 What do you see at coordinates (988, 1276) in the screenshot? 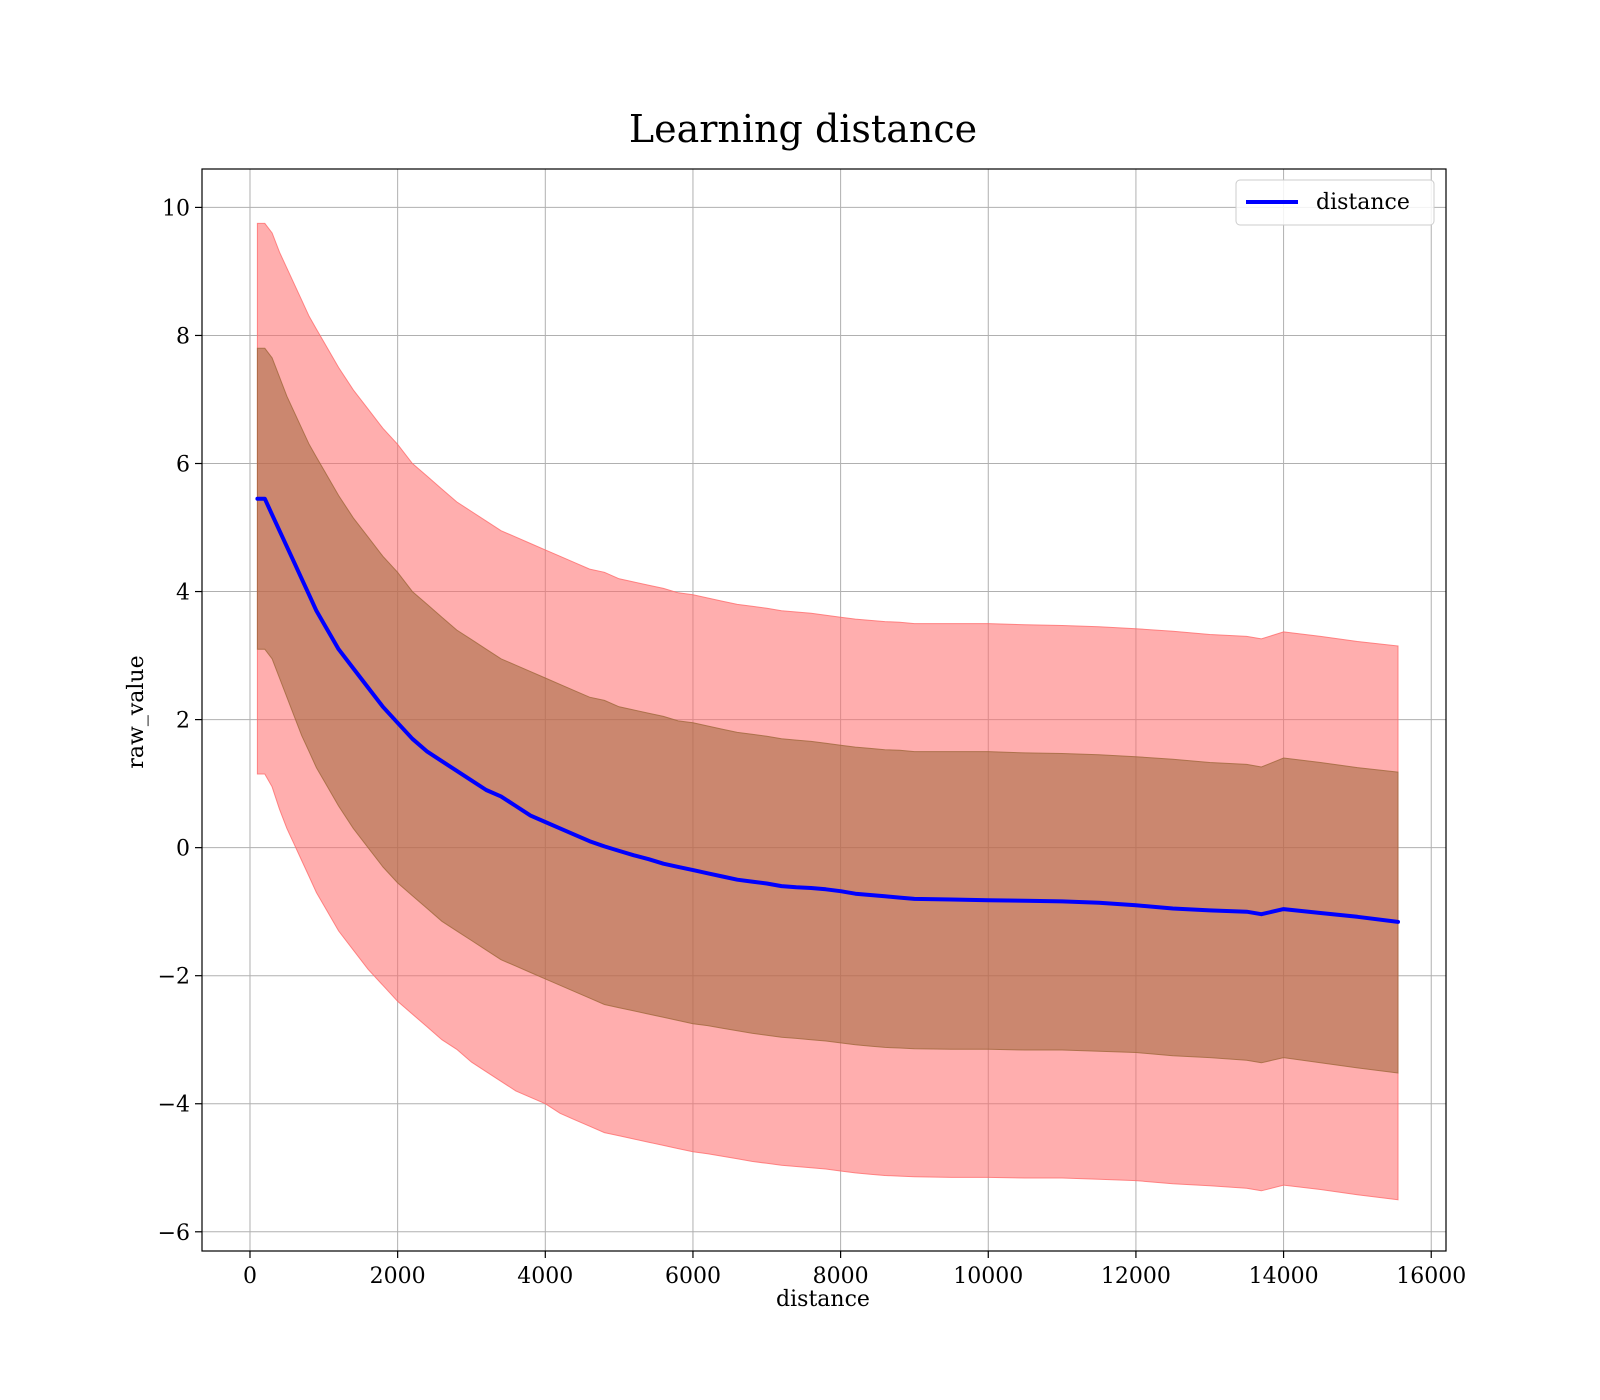
I see `x-tick-label: 10000` at bounding box center [988, 1276].